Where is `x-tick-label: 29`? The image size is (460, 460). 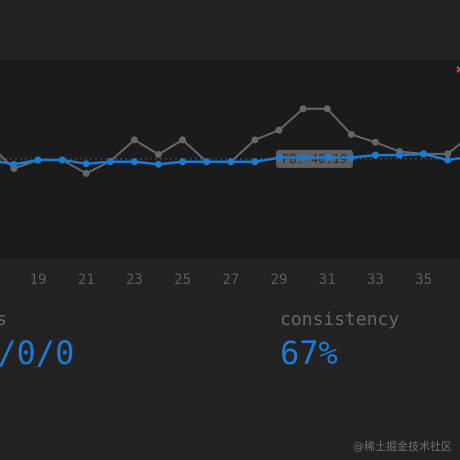
x-tick-label: 29 is located at coordinates (279, 280).